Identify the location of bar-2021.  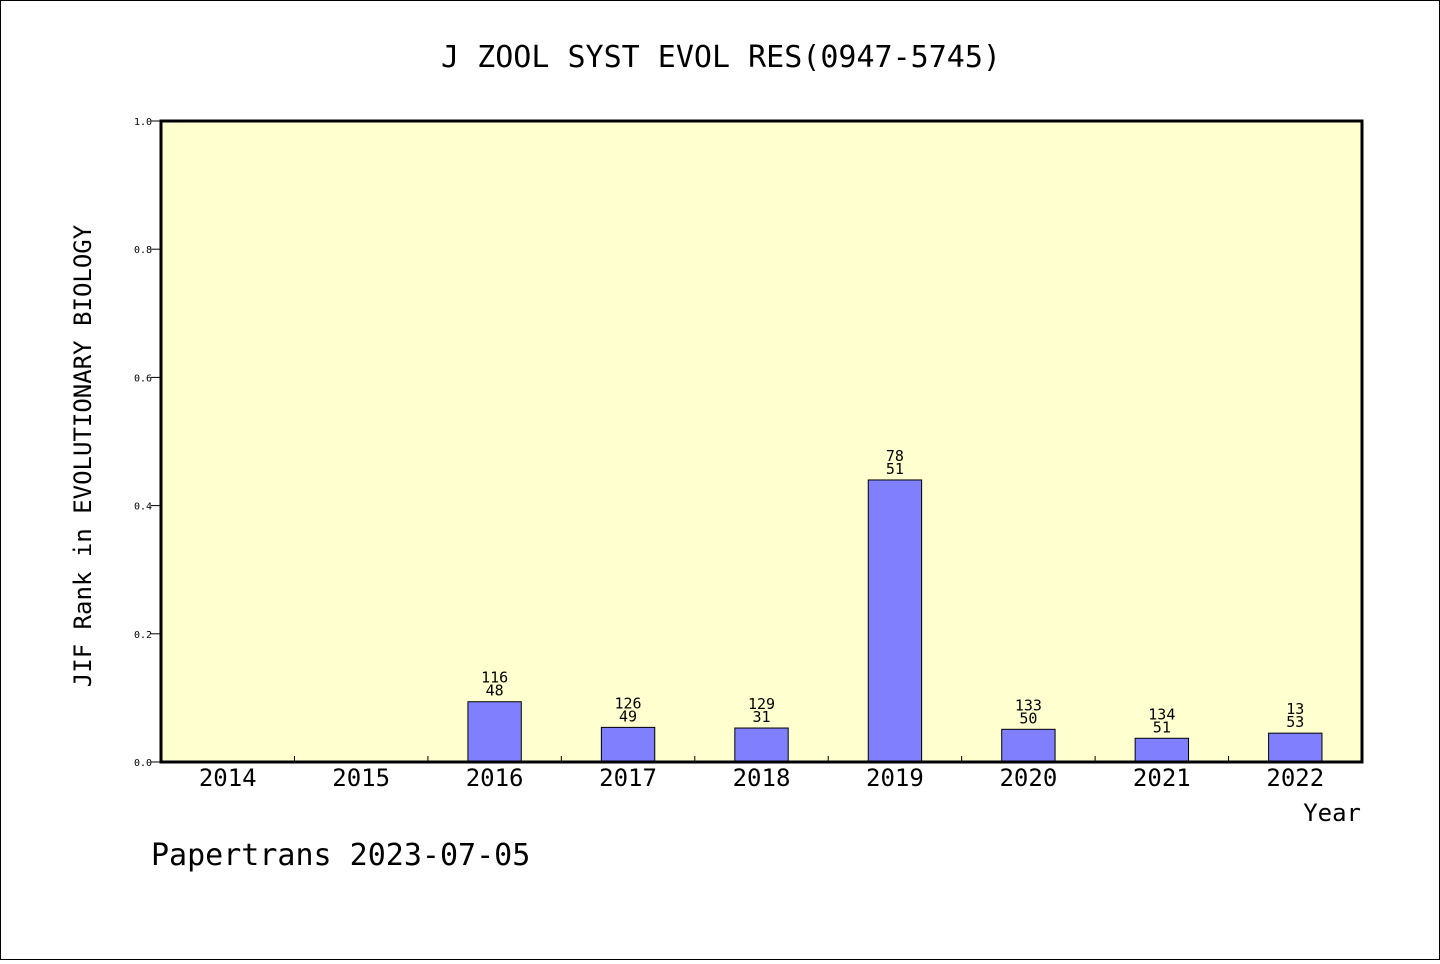
(1162, 750).